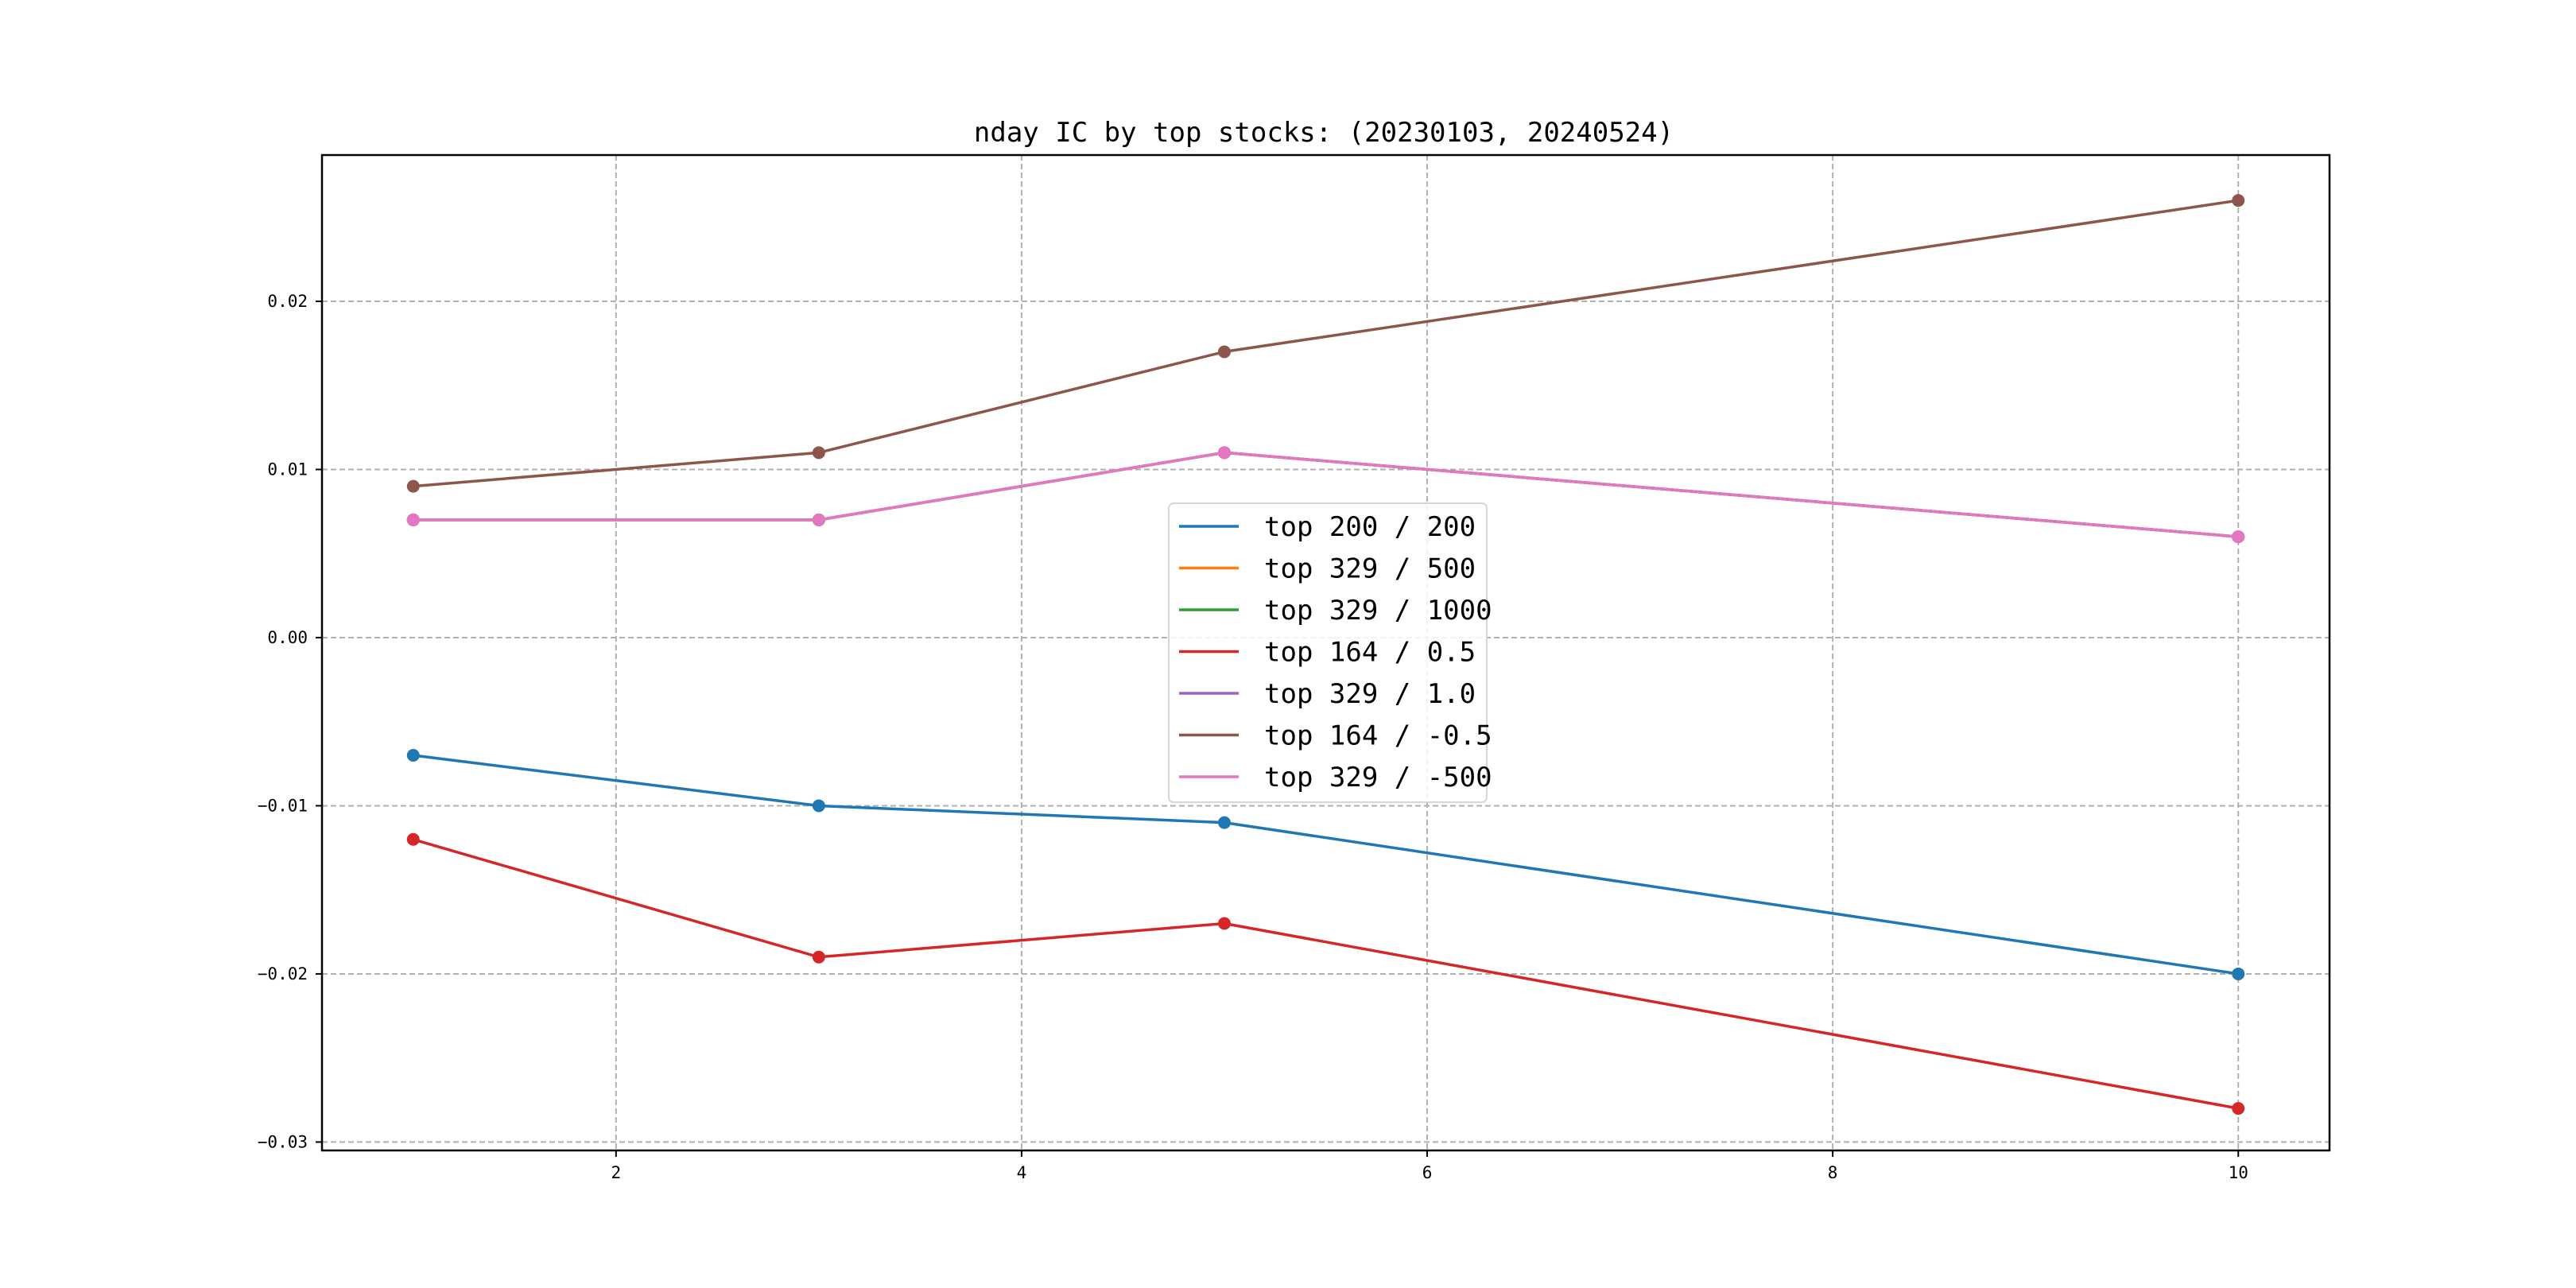 This screenshot has width=2576, height=1288. What do you see at coordinates (287, 302) in the screenshot?
I see `y-tick-label: 0.02` at bounding box center [287, 302].